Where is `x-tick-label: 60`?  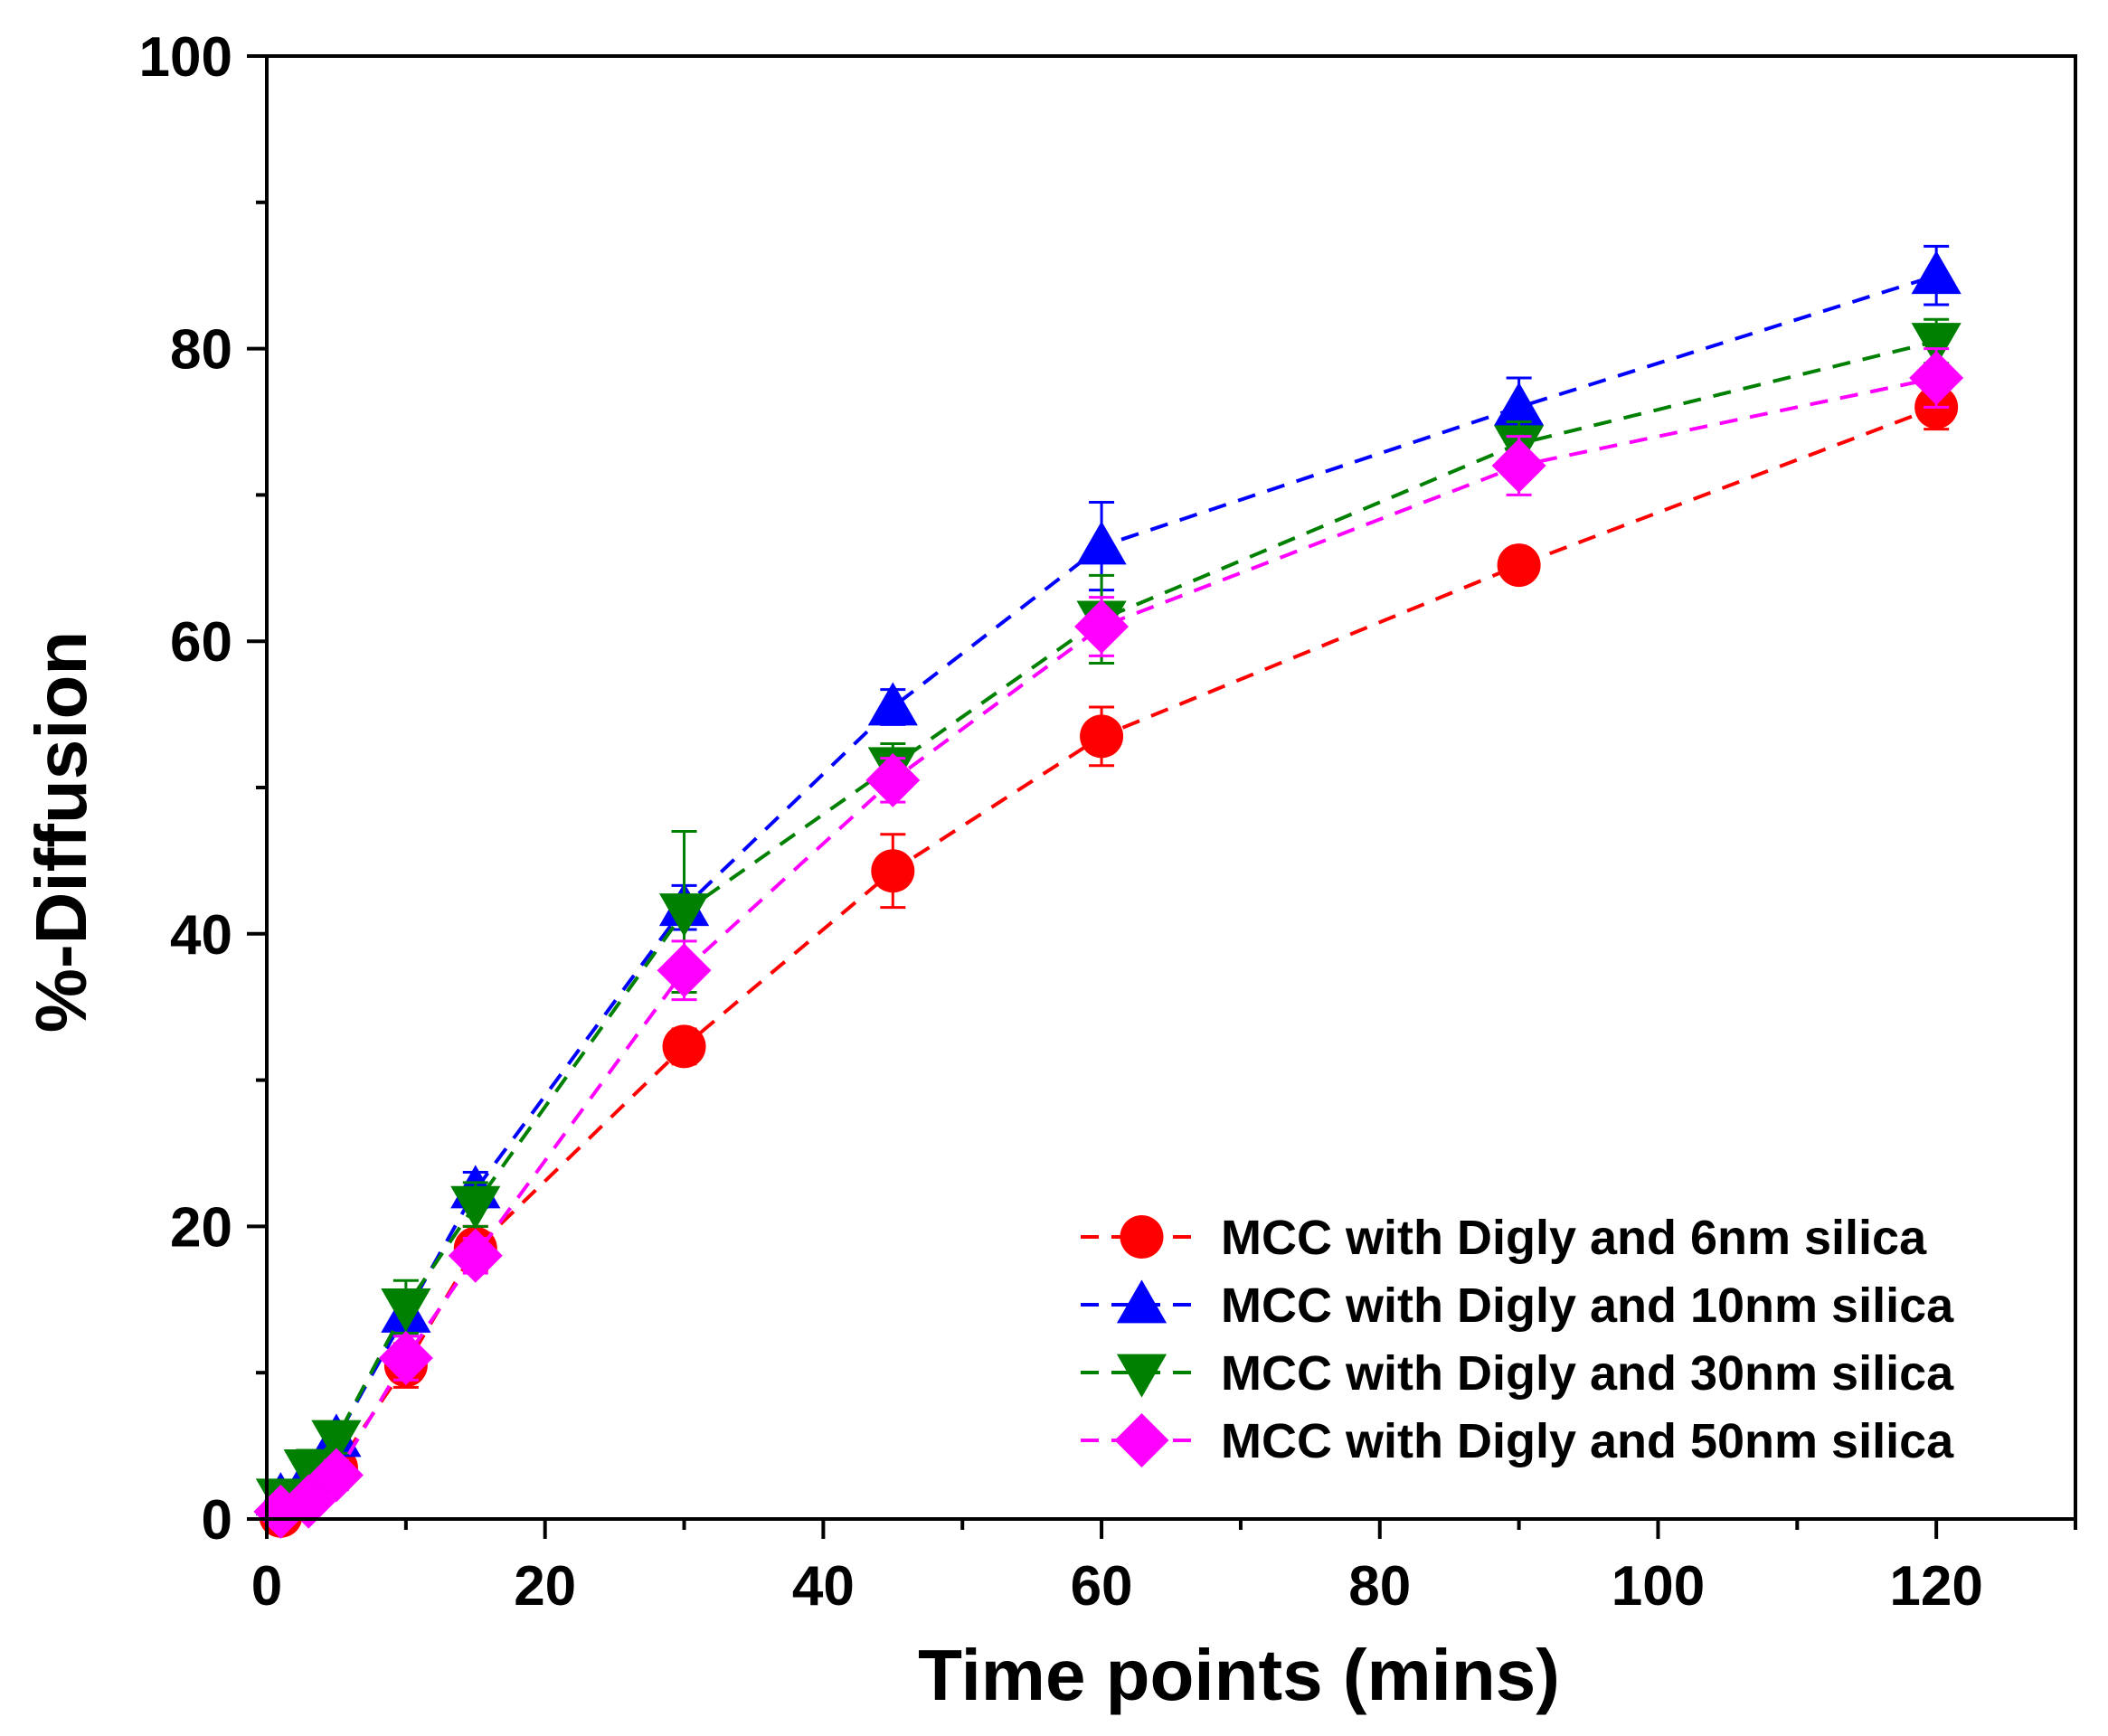 x-tick-label: 60 is located at coordinates (1102, 1587).